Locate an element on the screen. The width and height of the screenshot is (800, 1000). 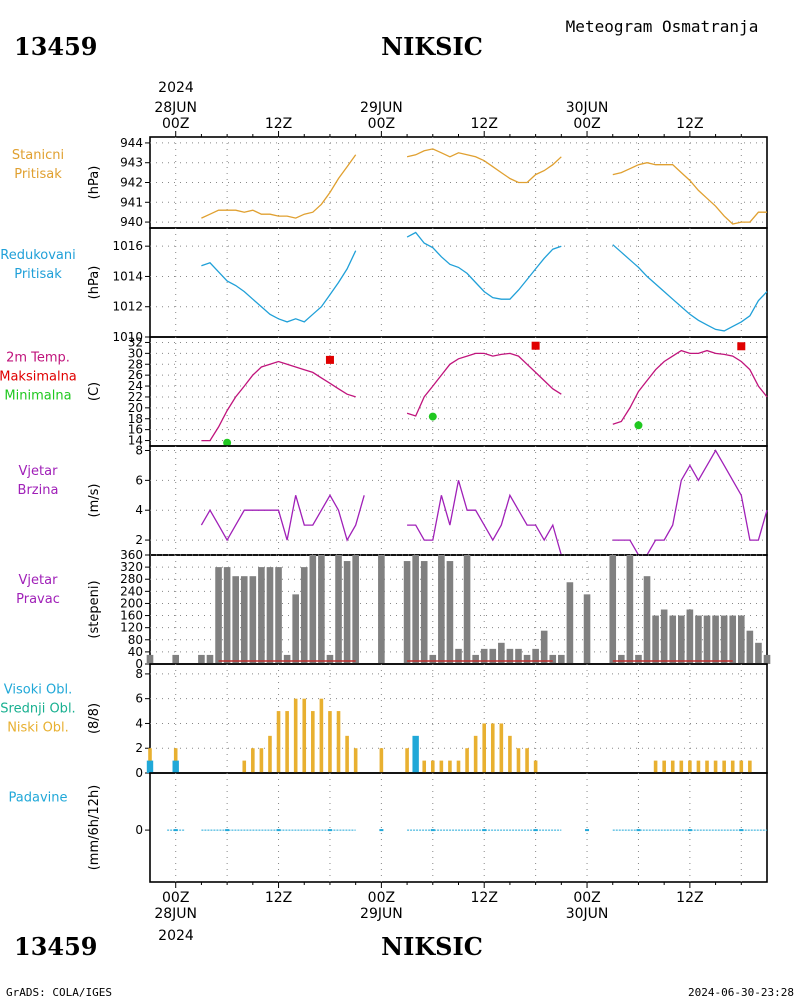
footer-timestamp: 2024-06-30-23:28 is located at coordinates (741, 992).